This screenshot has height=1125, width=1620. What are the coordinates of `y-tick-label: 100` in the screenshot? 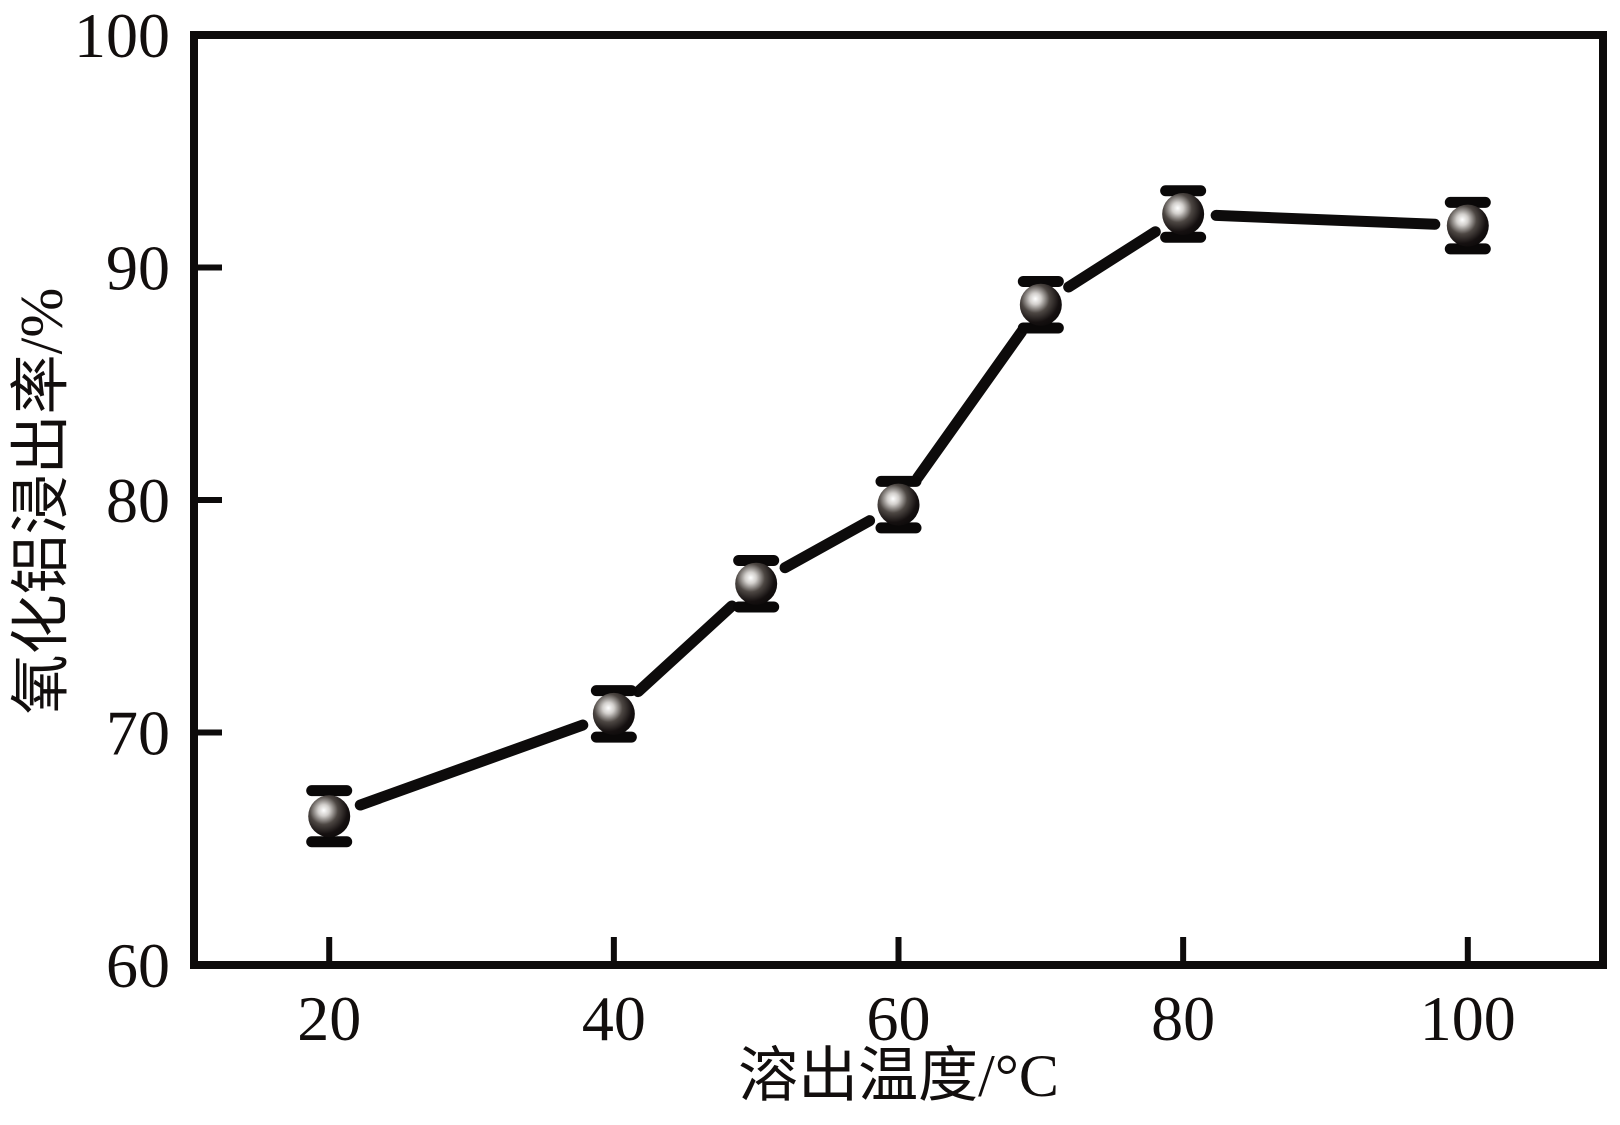 It's located at (122, 35).